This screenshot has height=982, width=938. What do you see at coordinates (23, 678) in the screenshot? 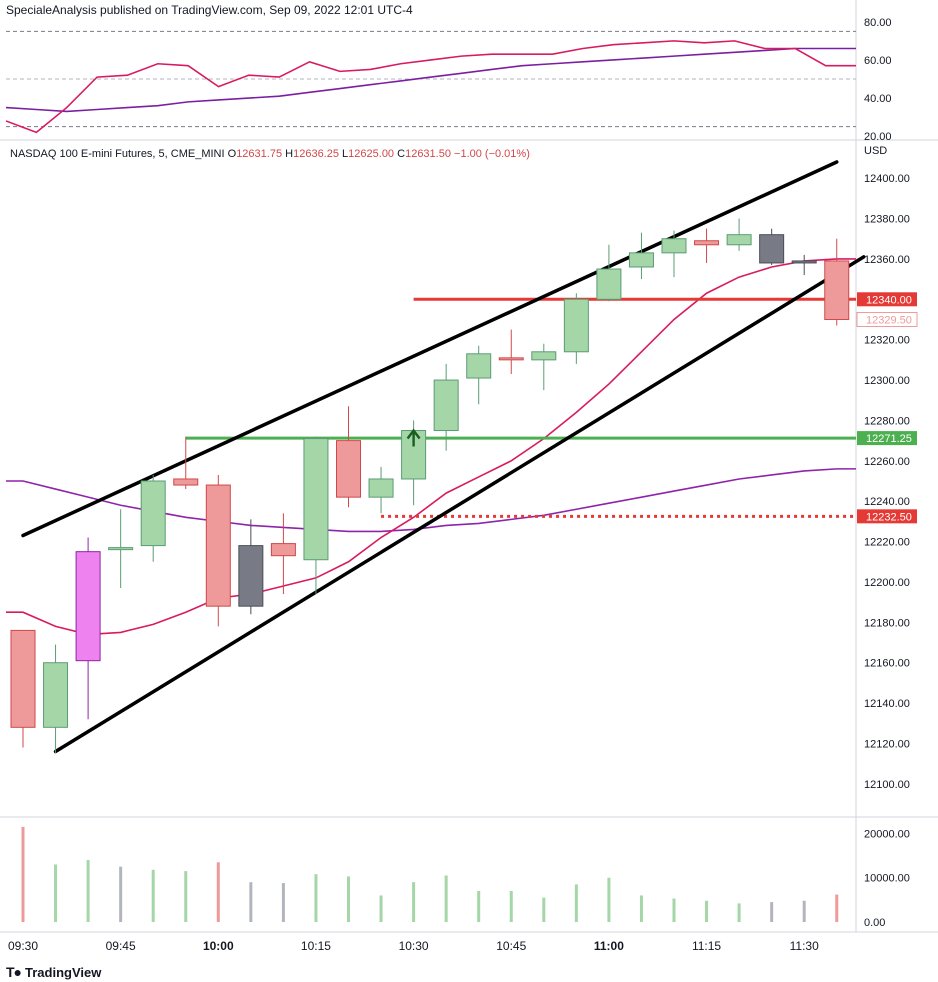
I see `candle-body-09:30` at bounding box center [23, 678].